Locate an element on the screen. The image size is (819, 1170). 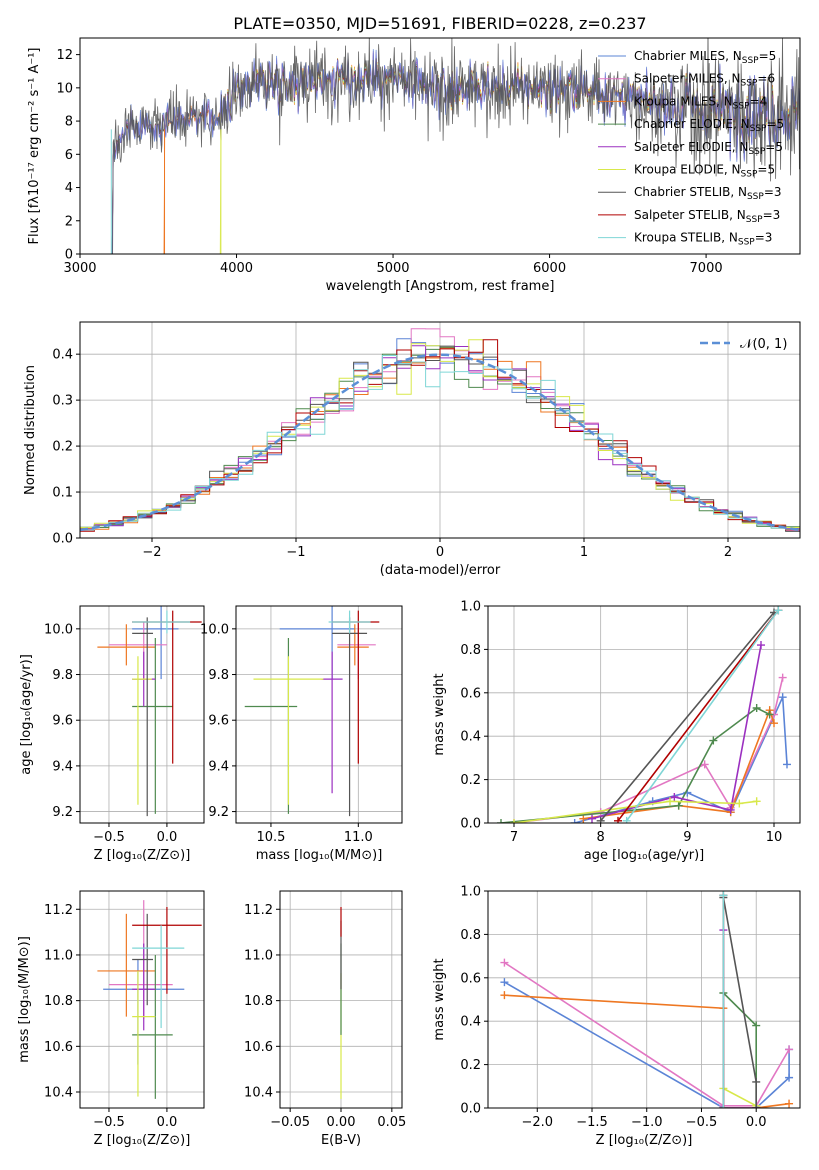
legend-entry: Kroupa ELODIE, NSSP=5 is located at coordinates (704, 171).